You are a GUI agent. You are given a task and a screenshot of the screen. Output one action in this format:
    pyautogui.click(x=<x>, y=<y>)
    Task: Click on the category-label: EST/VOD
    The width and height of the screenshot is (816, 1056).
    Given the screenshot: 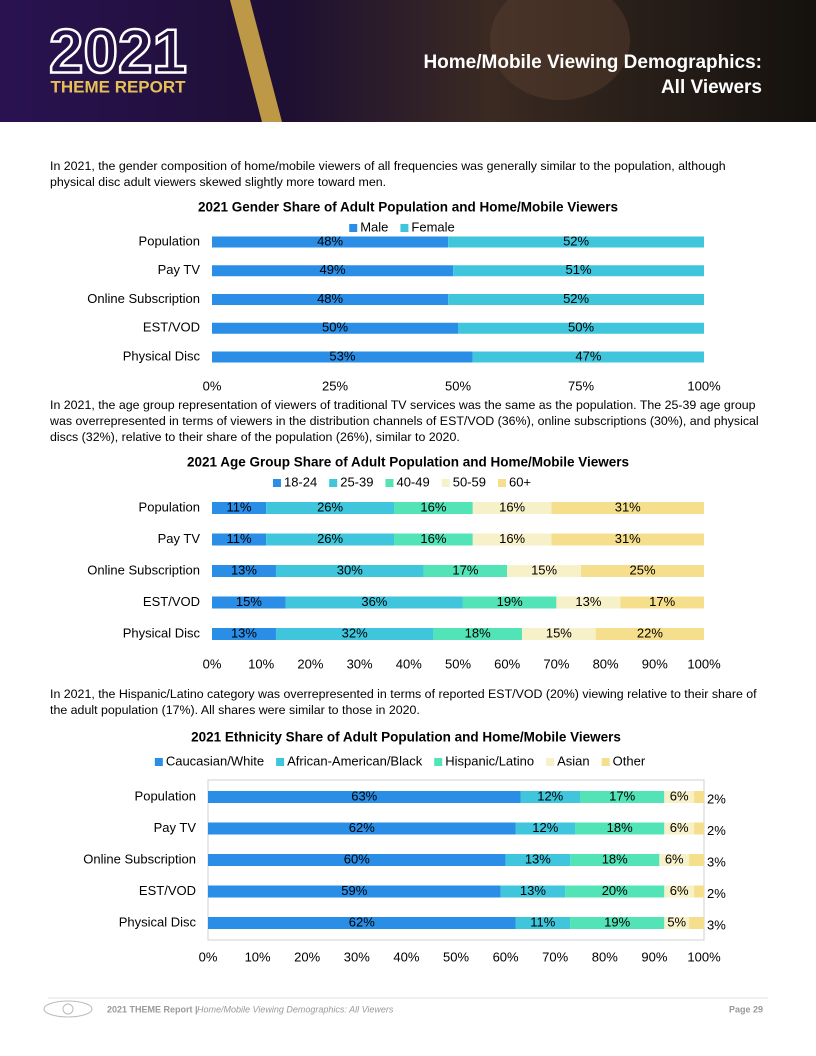 What is the action you would take?
    pyautogui.click(x=171, y=327)
    